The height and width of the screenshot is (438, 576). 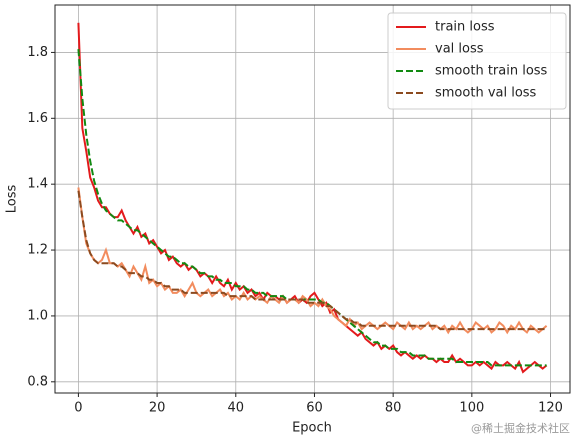 I want to click on y-tick-label: 1.8, so click(x=37, y=52).